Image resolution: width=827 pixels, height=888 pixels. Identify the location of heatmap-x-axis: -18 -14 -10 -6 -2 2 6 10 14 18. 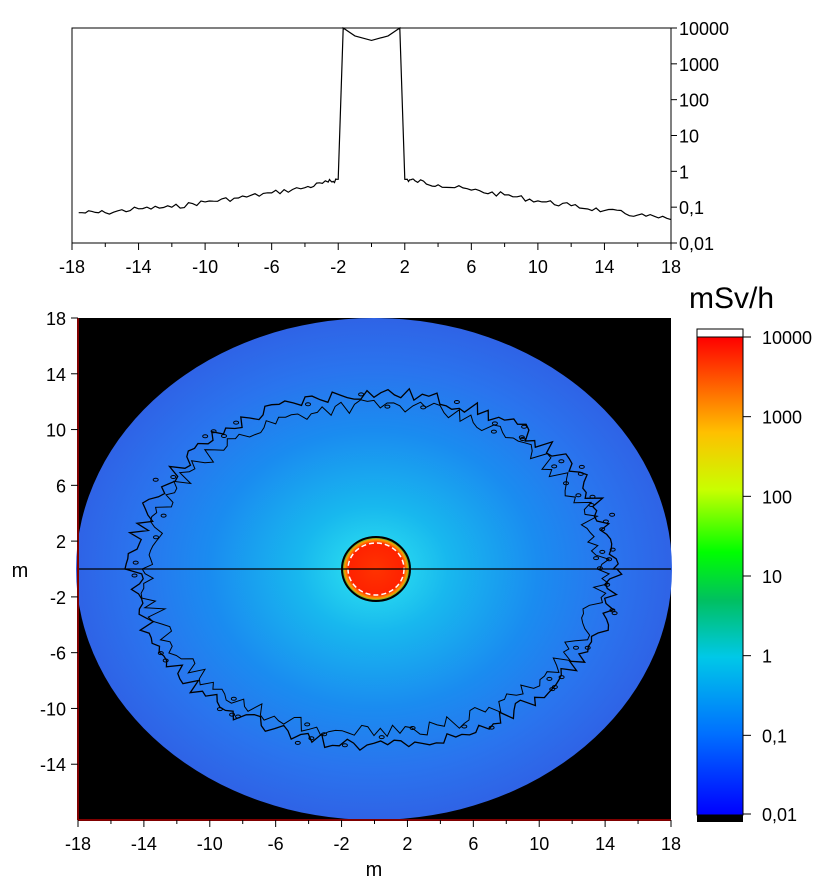
(373, 837).